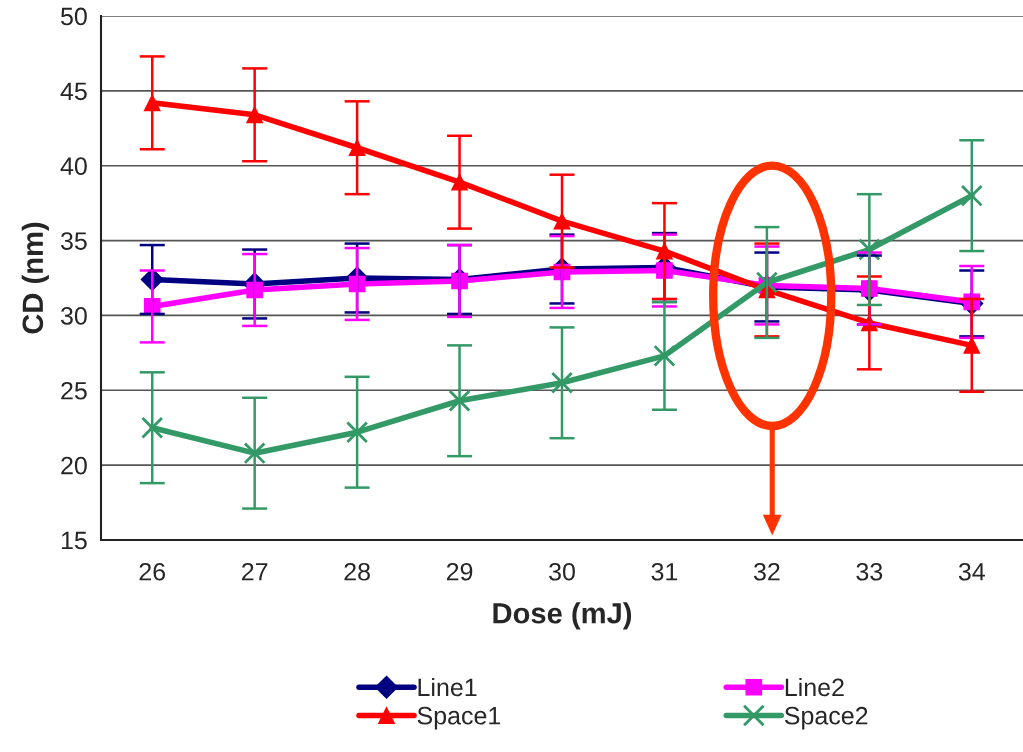 The height and width of the screenshot is (752, 1023). Describe the element at coordinates (447, 687) in the screenshot. I see `legend-label: Line1` at that location.